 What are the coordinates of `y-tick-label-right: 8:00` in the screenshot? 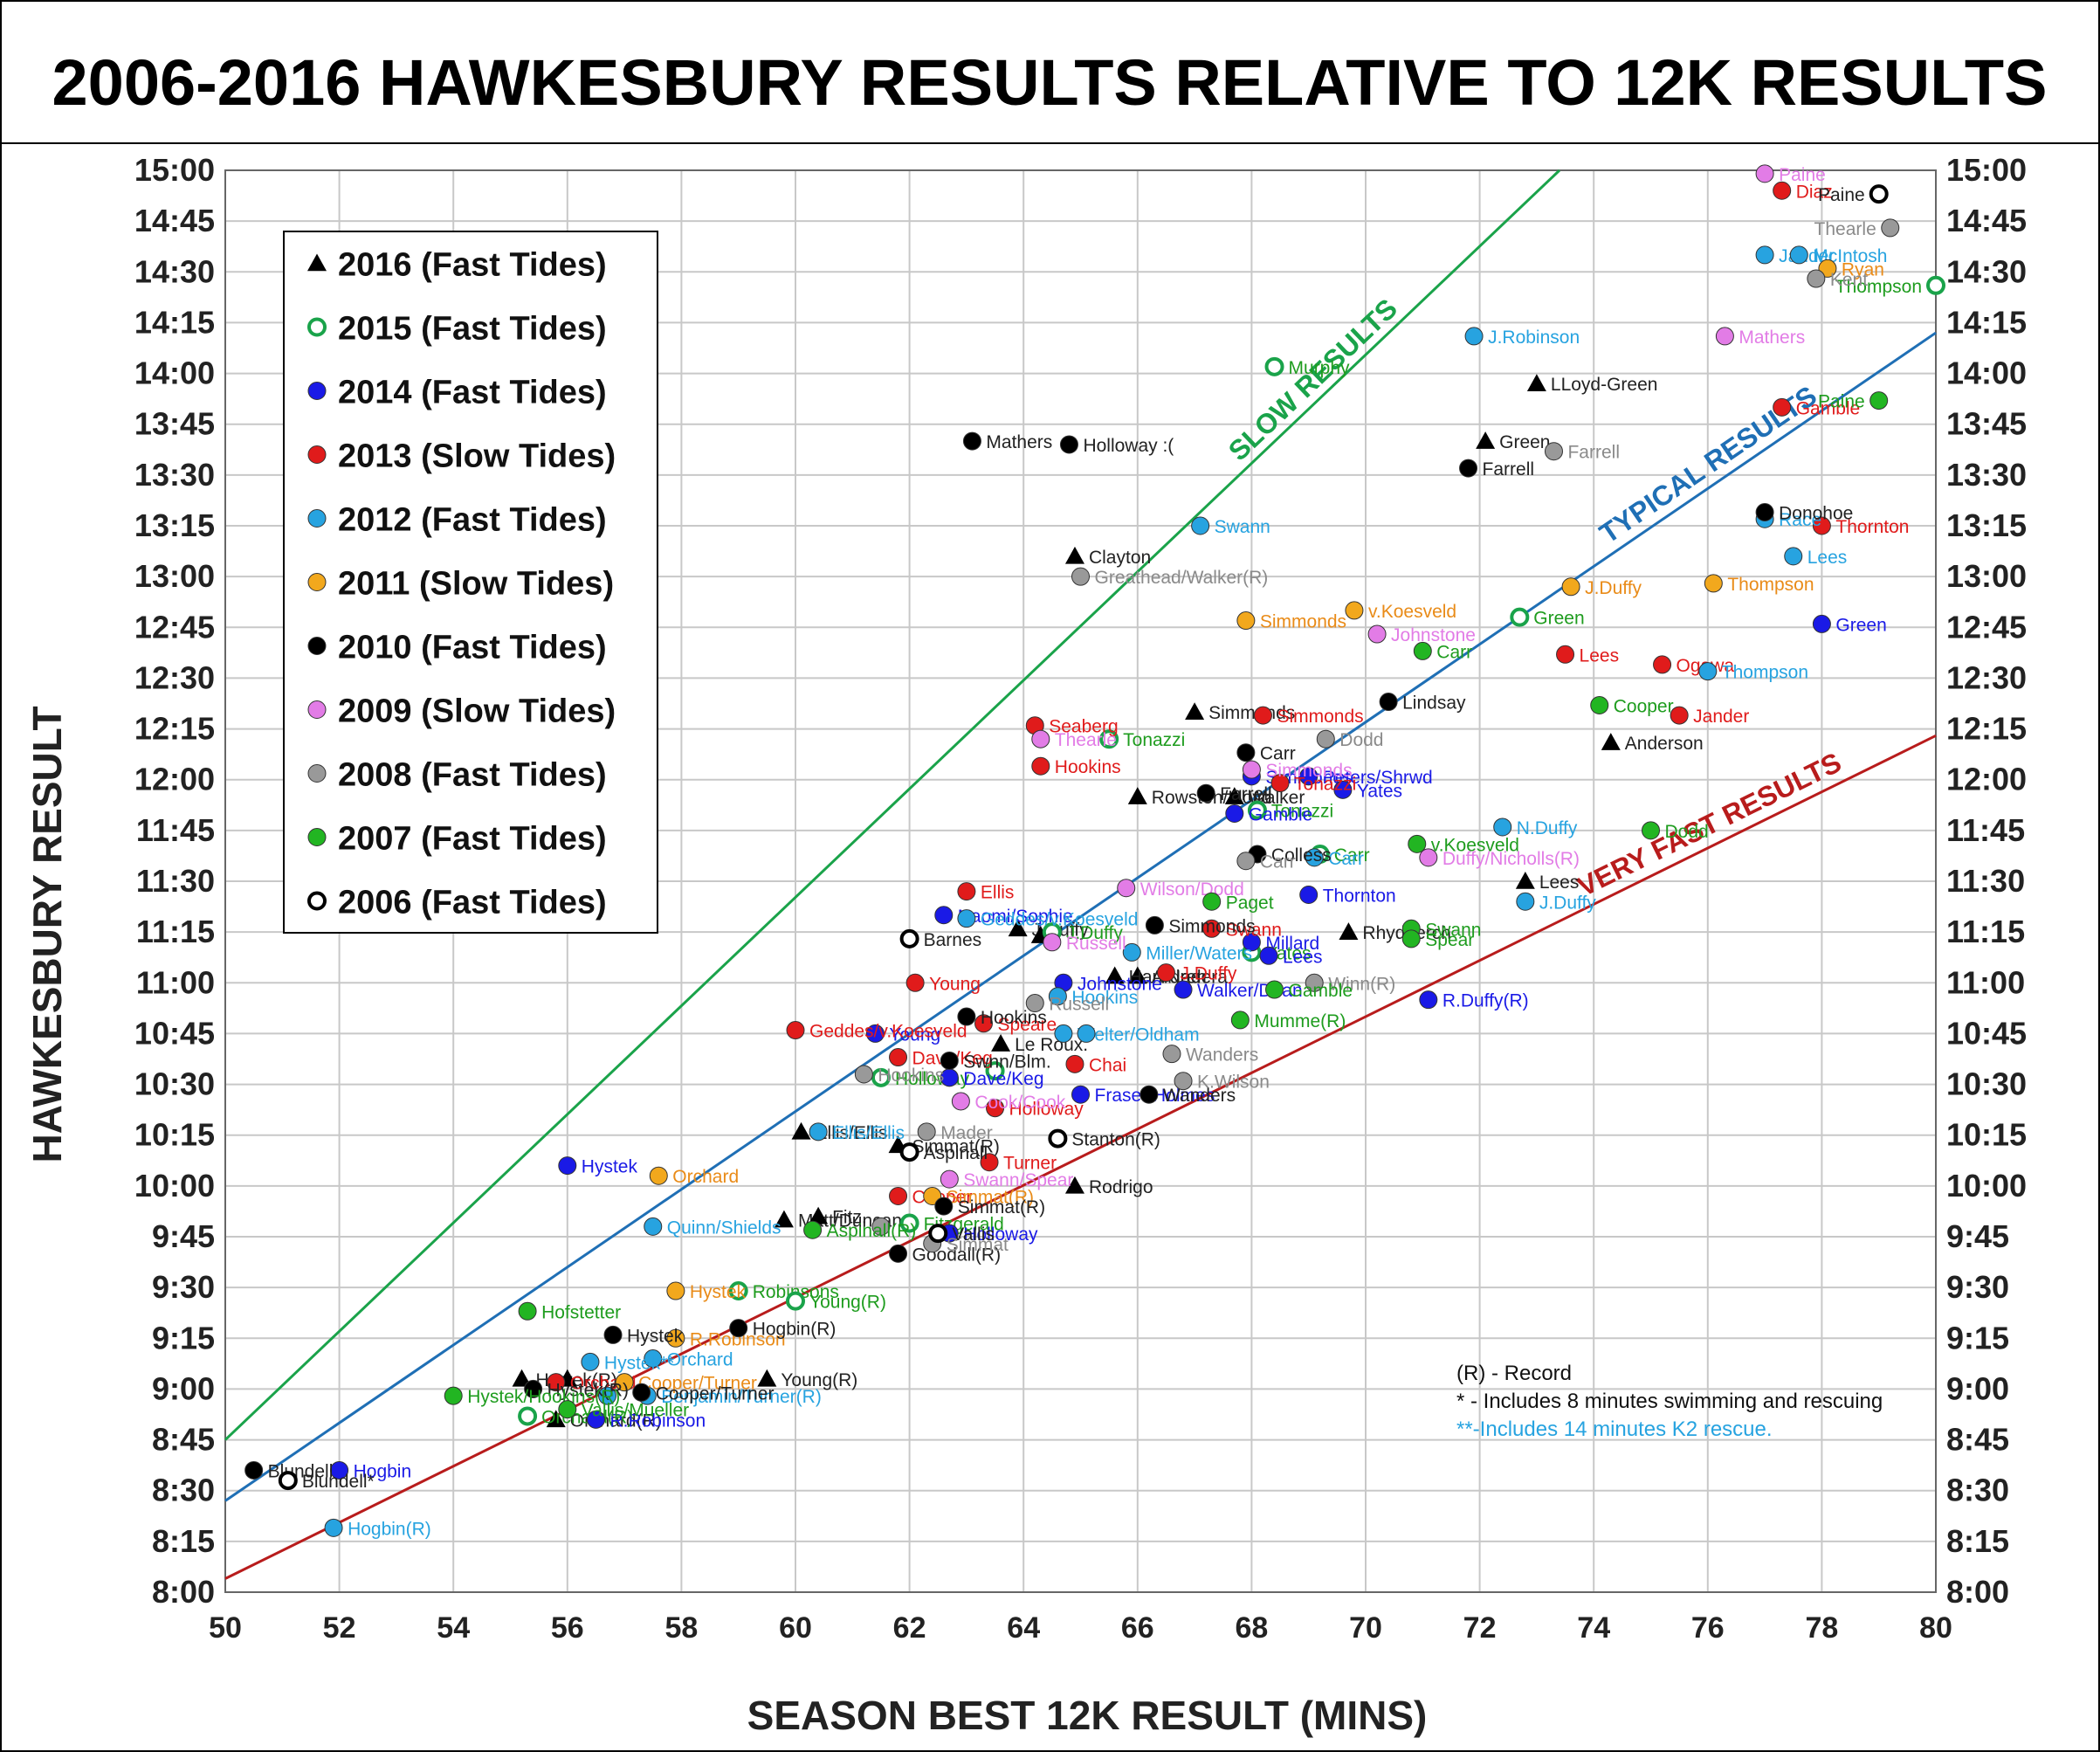 It's located at (1977, 1592).